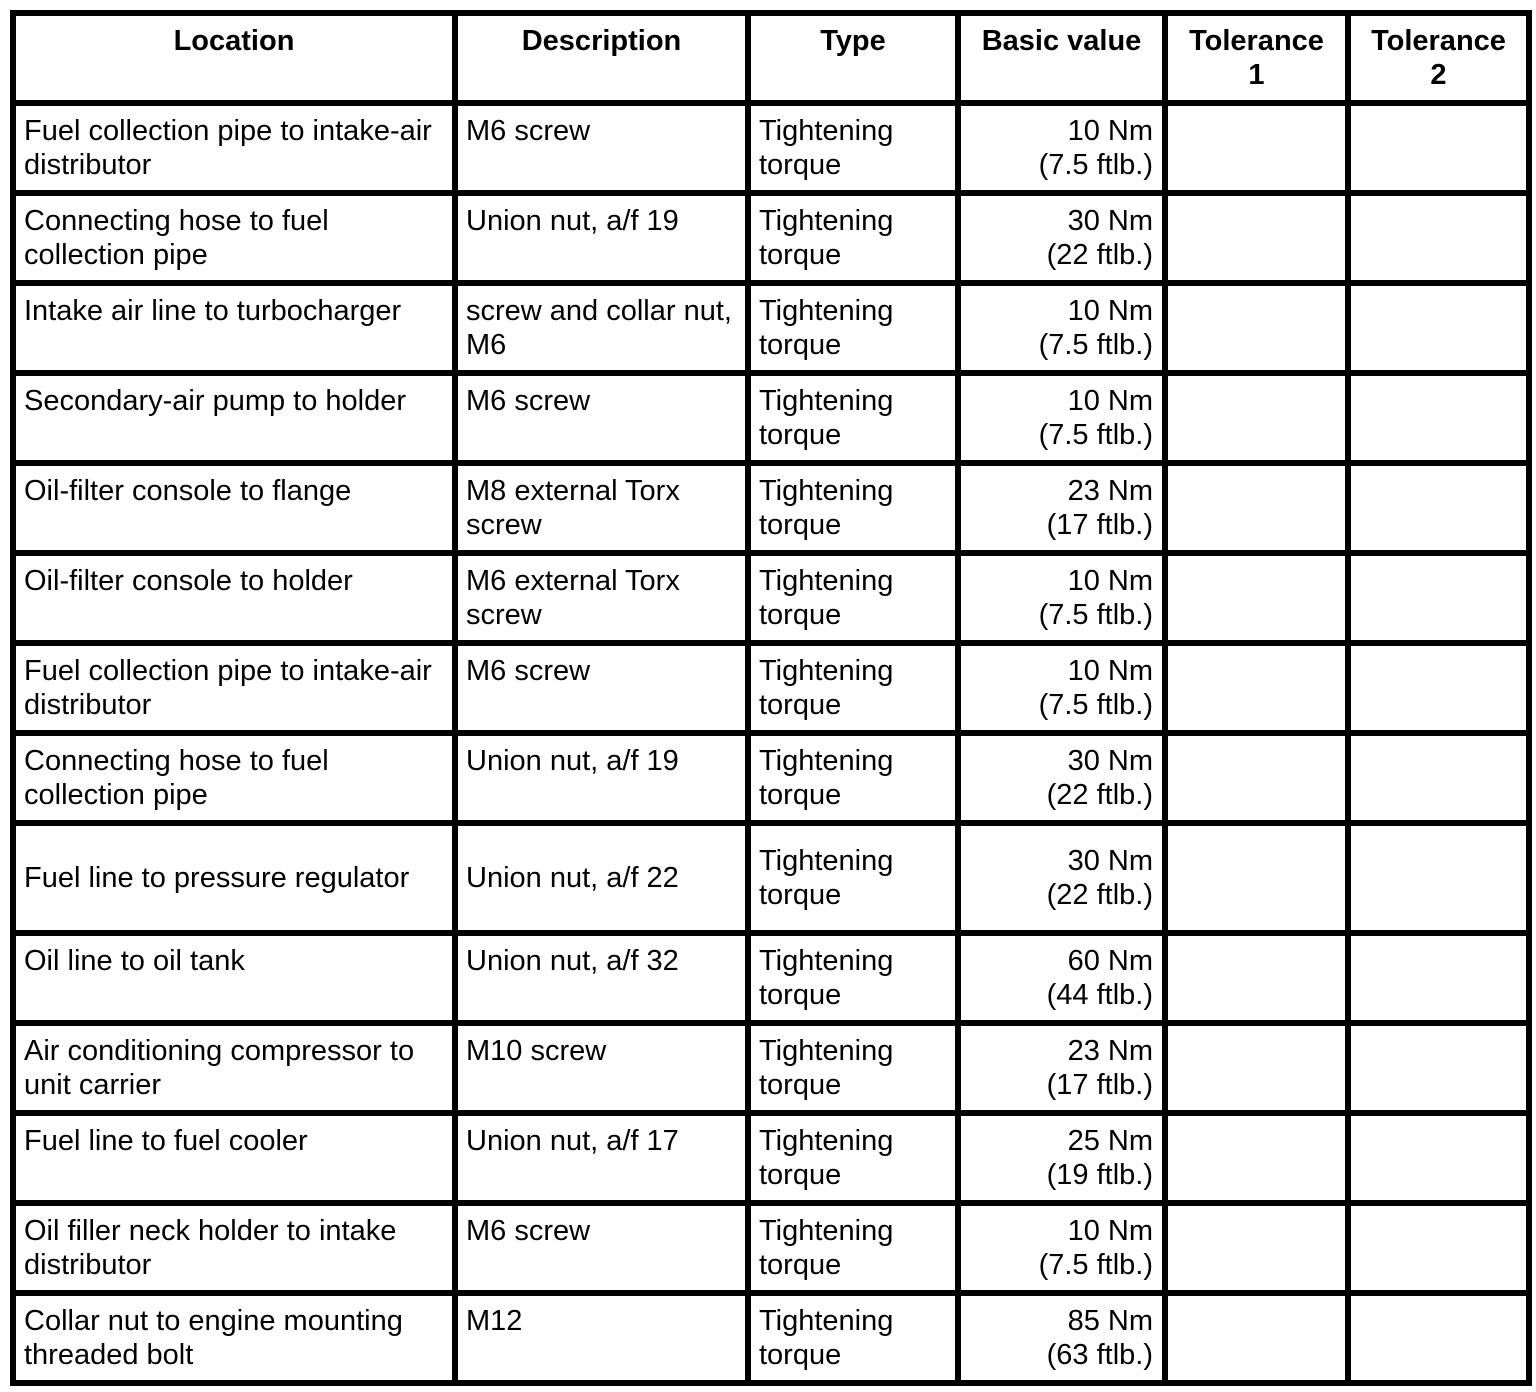 This screenshot has width=1536, height=1392. What do you see at coordinates (1061, 1158) in the screenshot?
I see `basic-value-cell: 25 Nm (19 ftlb.)` at bounding box center [1061, 1158].